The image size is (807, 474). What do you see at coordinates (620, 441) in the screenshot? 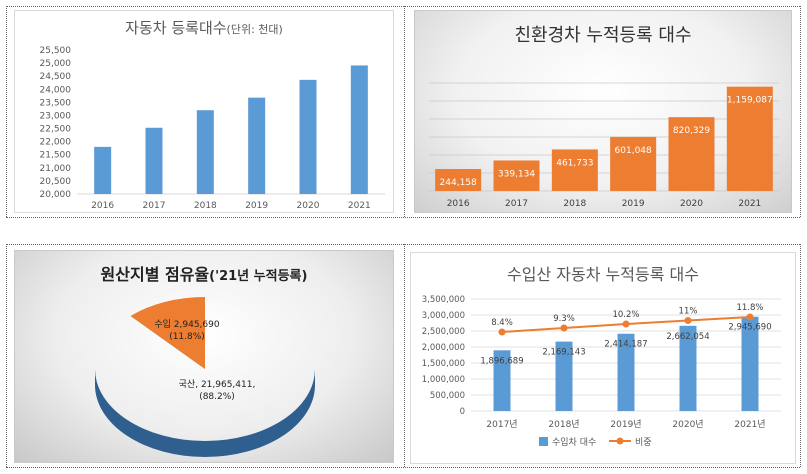
I see `legend-swatch-marker` at bounding box center [620, 441].